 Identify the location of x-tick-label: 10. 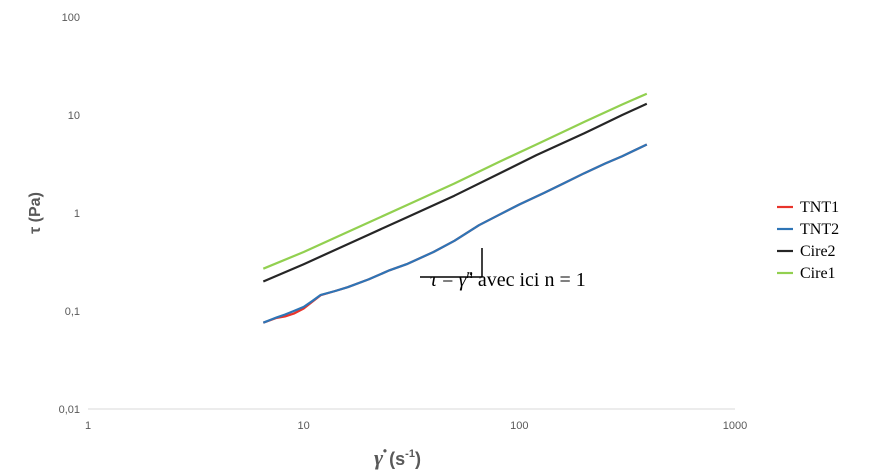
(304, 426).